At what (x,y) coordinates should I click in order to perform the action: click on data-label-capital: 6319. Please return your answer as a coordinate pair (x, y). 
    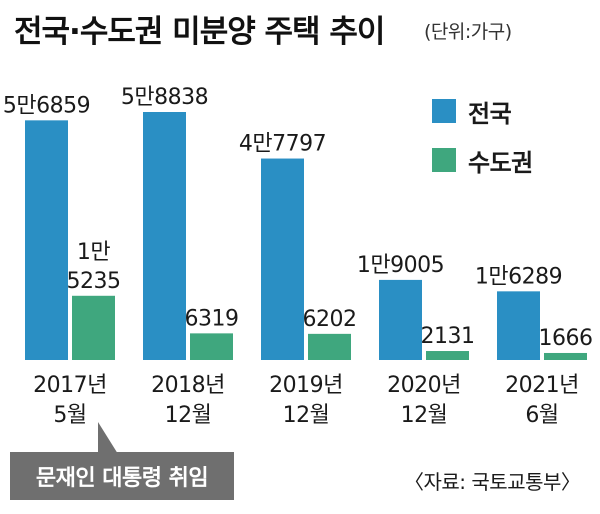
    Looking at the image, I should click on (212, 318).